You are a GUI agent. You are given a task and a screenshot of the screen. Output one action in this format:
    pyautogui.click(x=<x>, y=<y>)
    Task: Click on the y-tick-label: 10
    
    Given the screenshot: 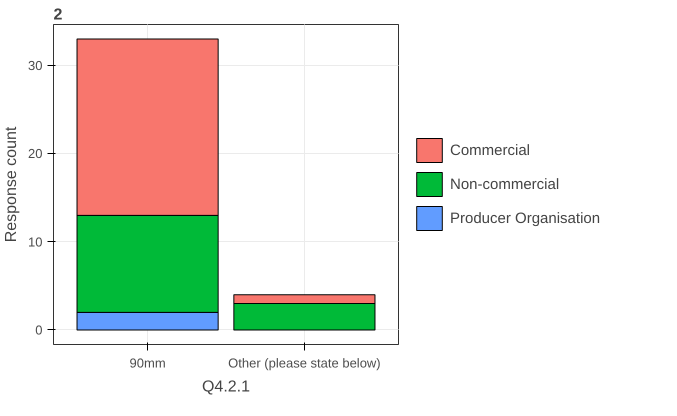 What is the action you would take?
    pyautogui.click(x=35, y=242)
    